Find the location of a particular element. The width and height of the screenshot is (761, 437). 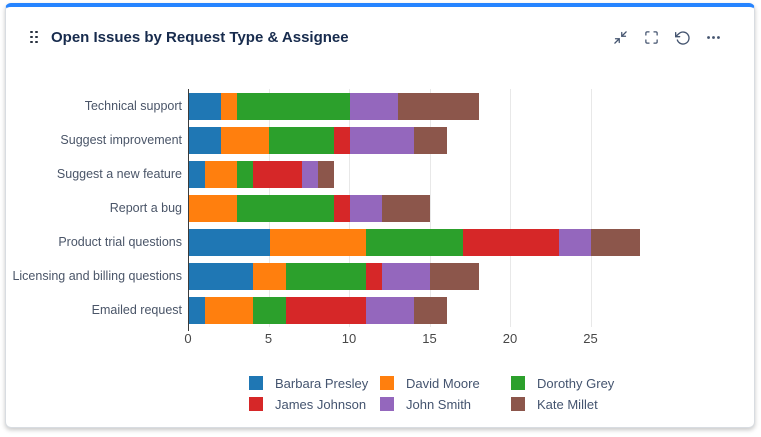

x-tick-label: 25 is located at coordinates (590, 338).